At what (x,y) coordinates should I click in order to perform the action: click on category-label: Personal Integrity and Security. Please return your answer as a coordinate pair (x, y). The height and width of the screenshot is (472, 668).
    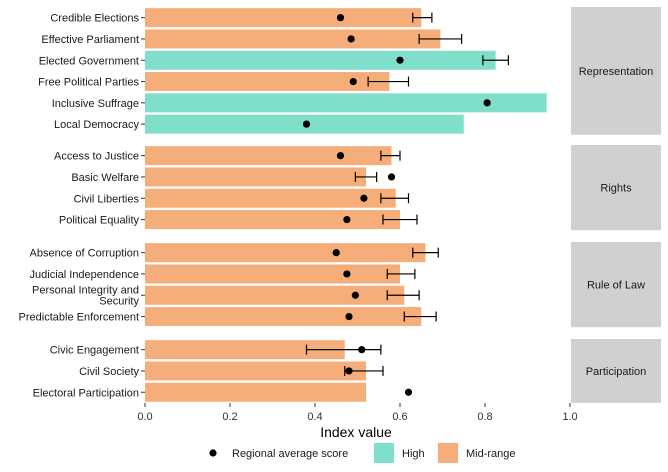
    Looking at the image, I should click on (86, 295).